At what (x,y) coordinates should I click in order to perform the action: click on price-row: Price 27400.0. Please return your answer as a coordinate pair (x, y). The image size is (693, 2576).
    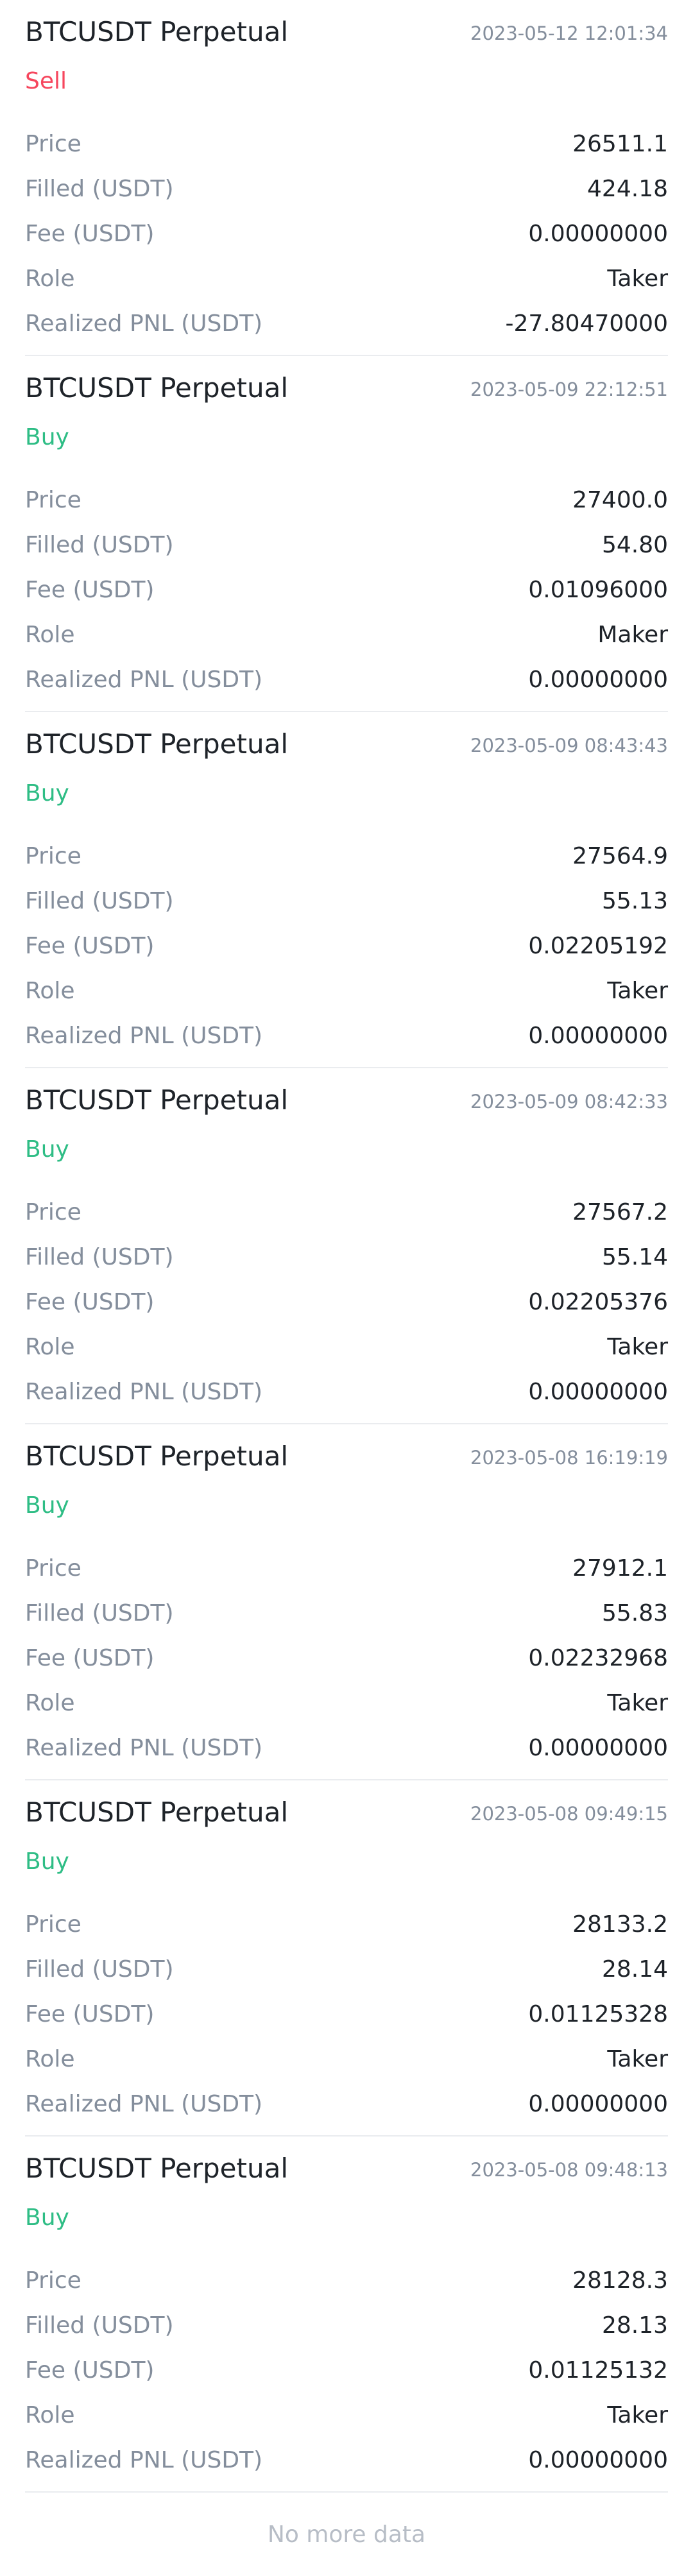
    Looking at the image, I should click on (346, 500).